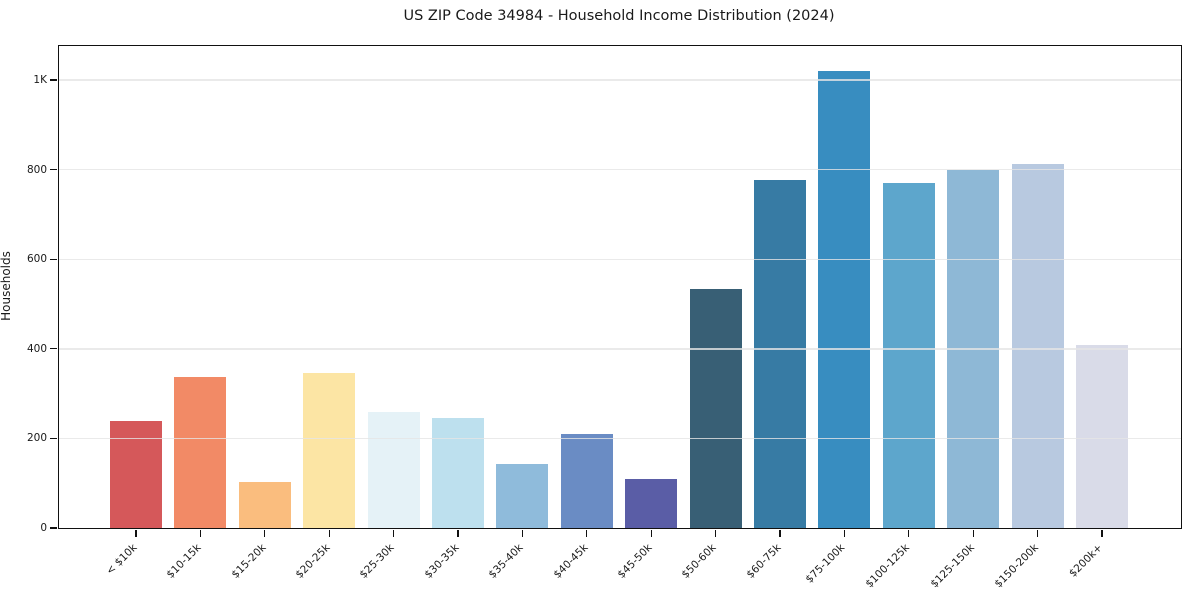 The height and width of the screenshot is (590, 1189). I want to click on bar-$75-100k, so click(844, 299).